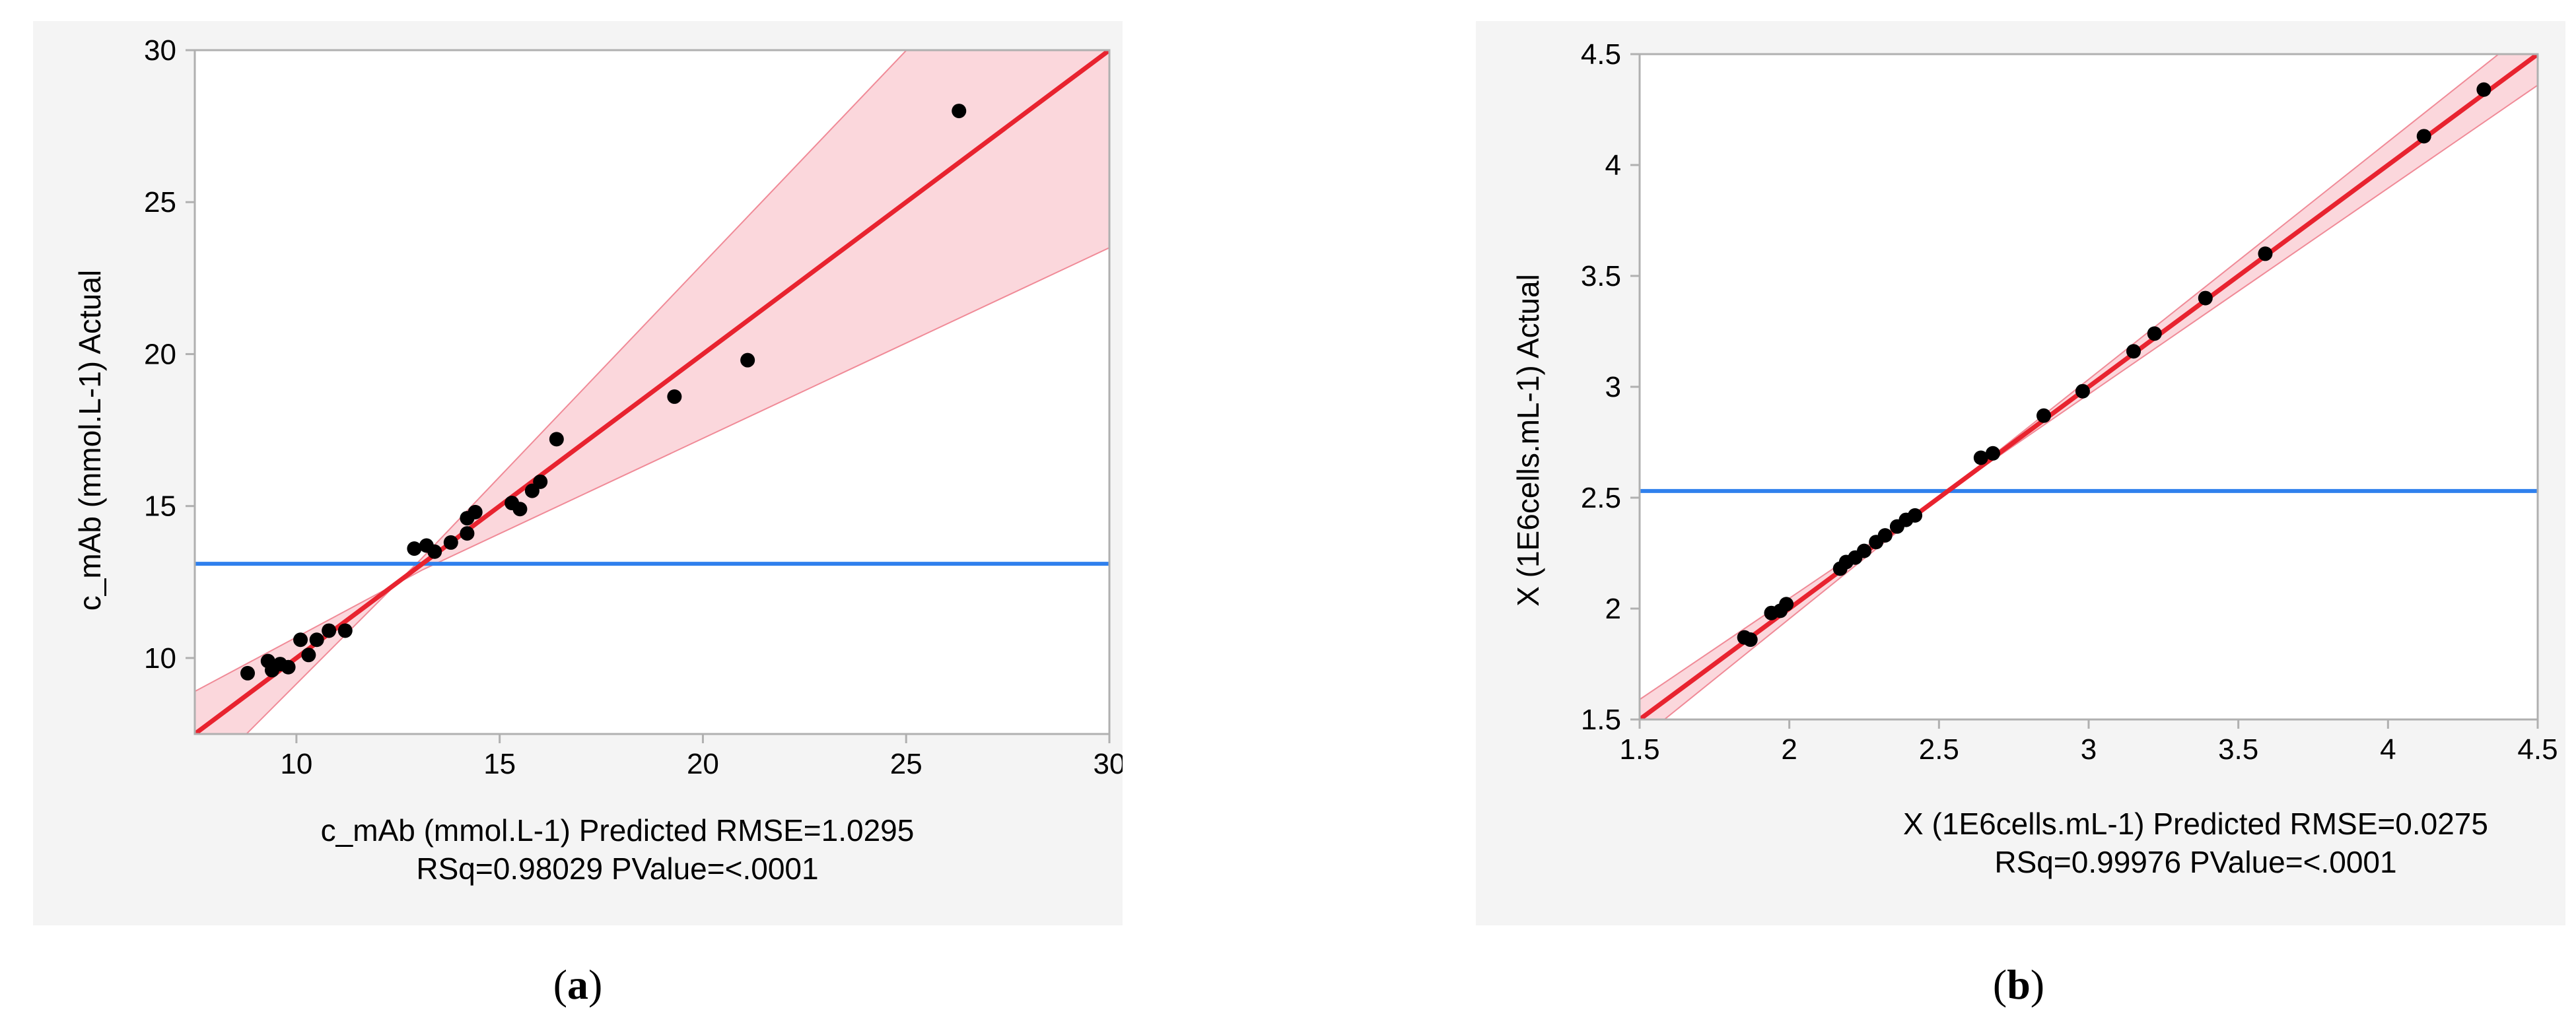 This screenshot has height=1033, width=2576. I want to click on y-tick-label-a-3: 25, so click(160, 202).